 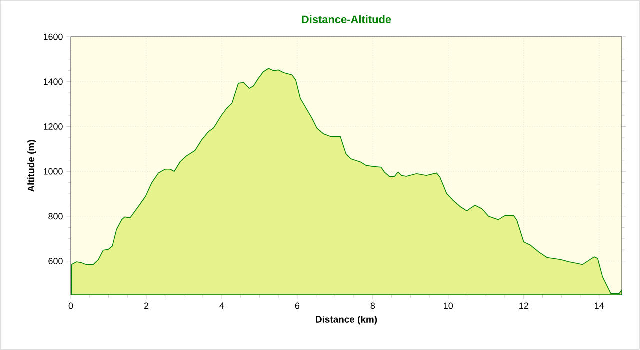 What do you see at coordinates (297, 306) in the screenshot?
I see `x-tick-label: 6` at bounding box center [297, 306].